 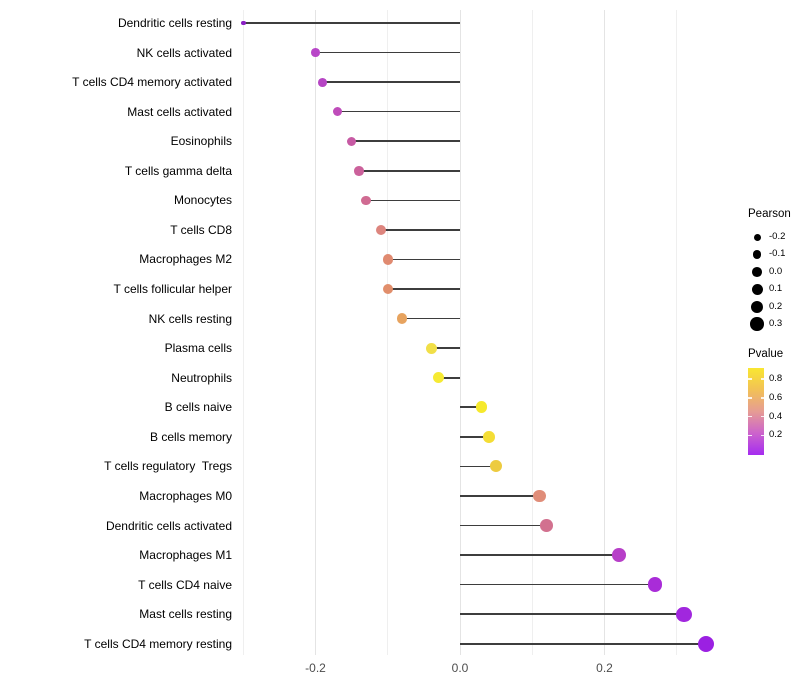 What do you see at coordinates (168, 466) in the screenshot?
I see `category-label: T cells regulatory Tregs` at bounding box center [168, 466].